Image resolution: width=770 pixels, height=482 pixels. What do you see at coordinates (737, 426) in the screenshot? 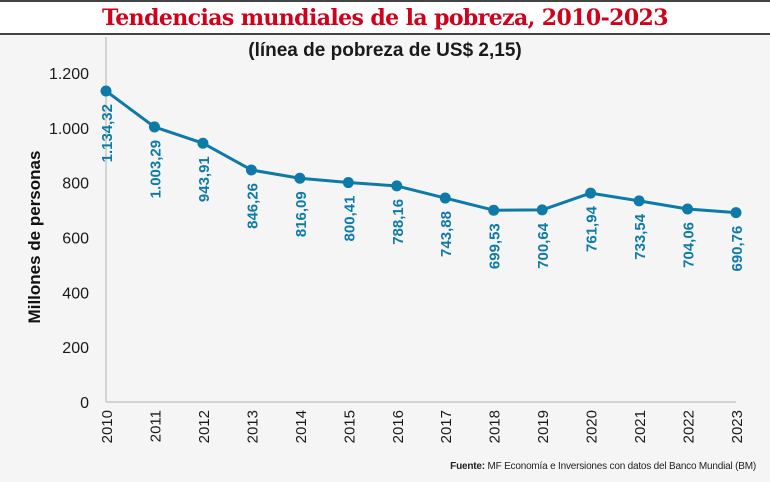
I see `x-tick-label: 2023` at bounding box center [737, 426].